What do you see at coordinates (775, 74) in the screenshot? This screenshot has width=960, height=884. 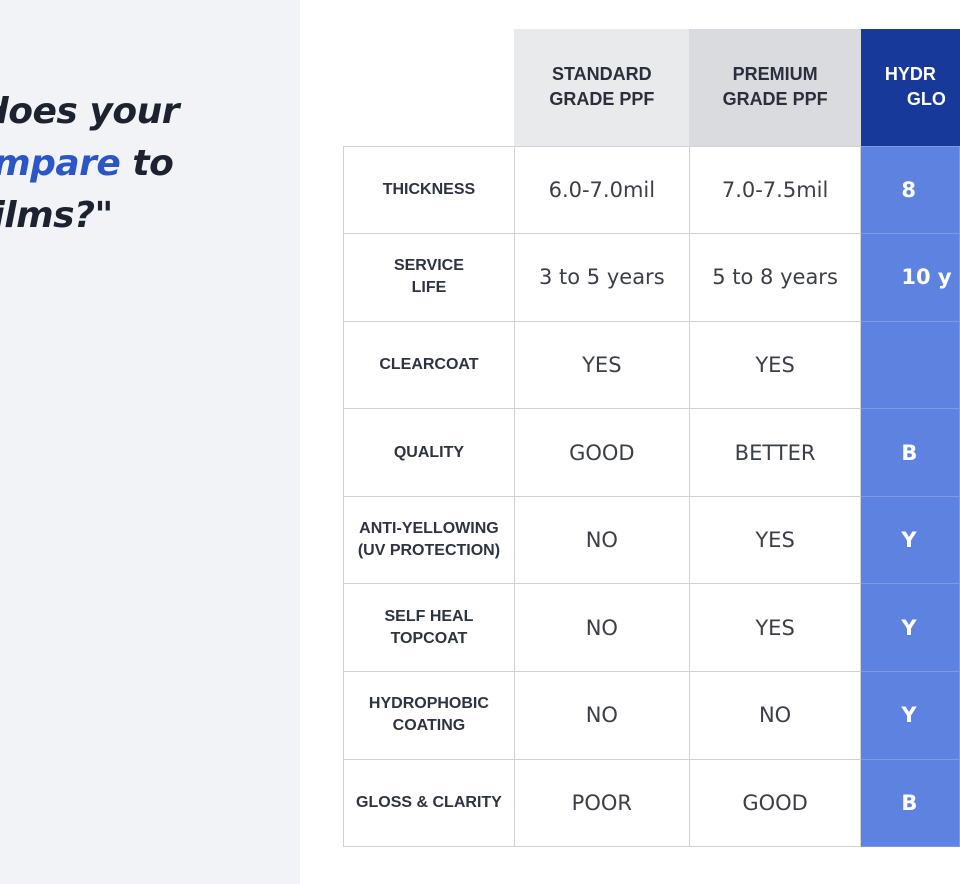 I see `column-header-premium-line-1: PREMIUM` at bounding box center [775, 74].